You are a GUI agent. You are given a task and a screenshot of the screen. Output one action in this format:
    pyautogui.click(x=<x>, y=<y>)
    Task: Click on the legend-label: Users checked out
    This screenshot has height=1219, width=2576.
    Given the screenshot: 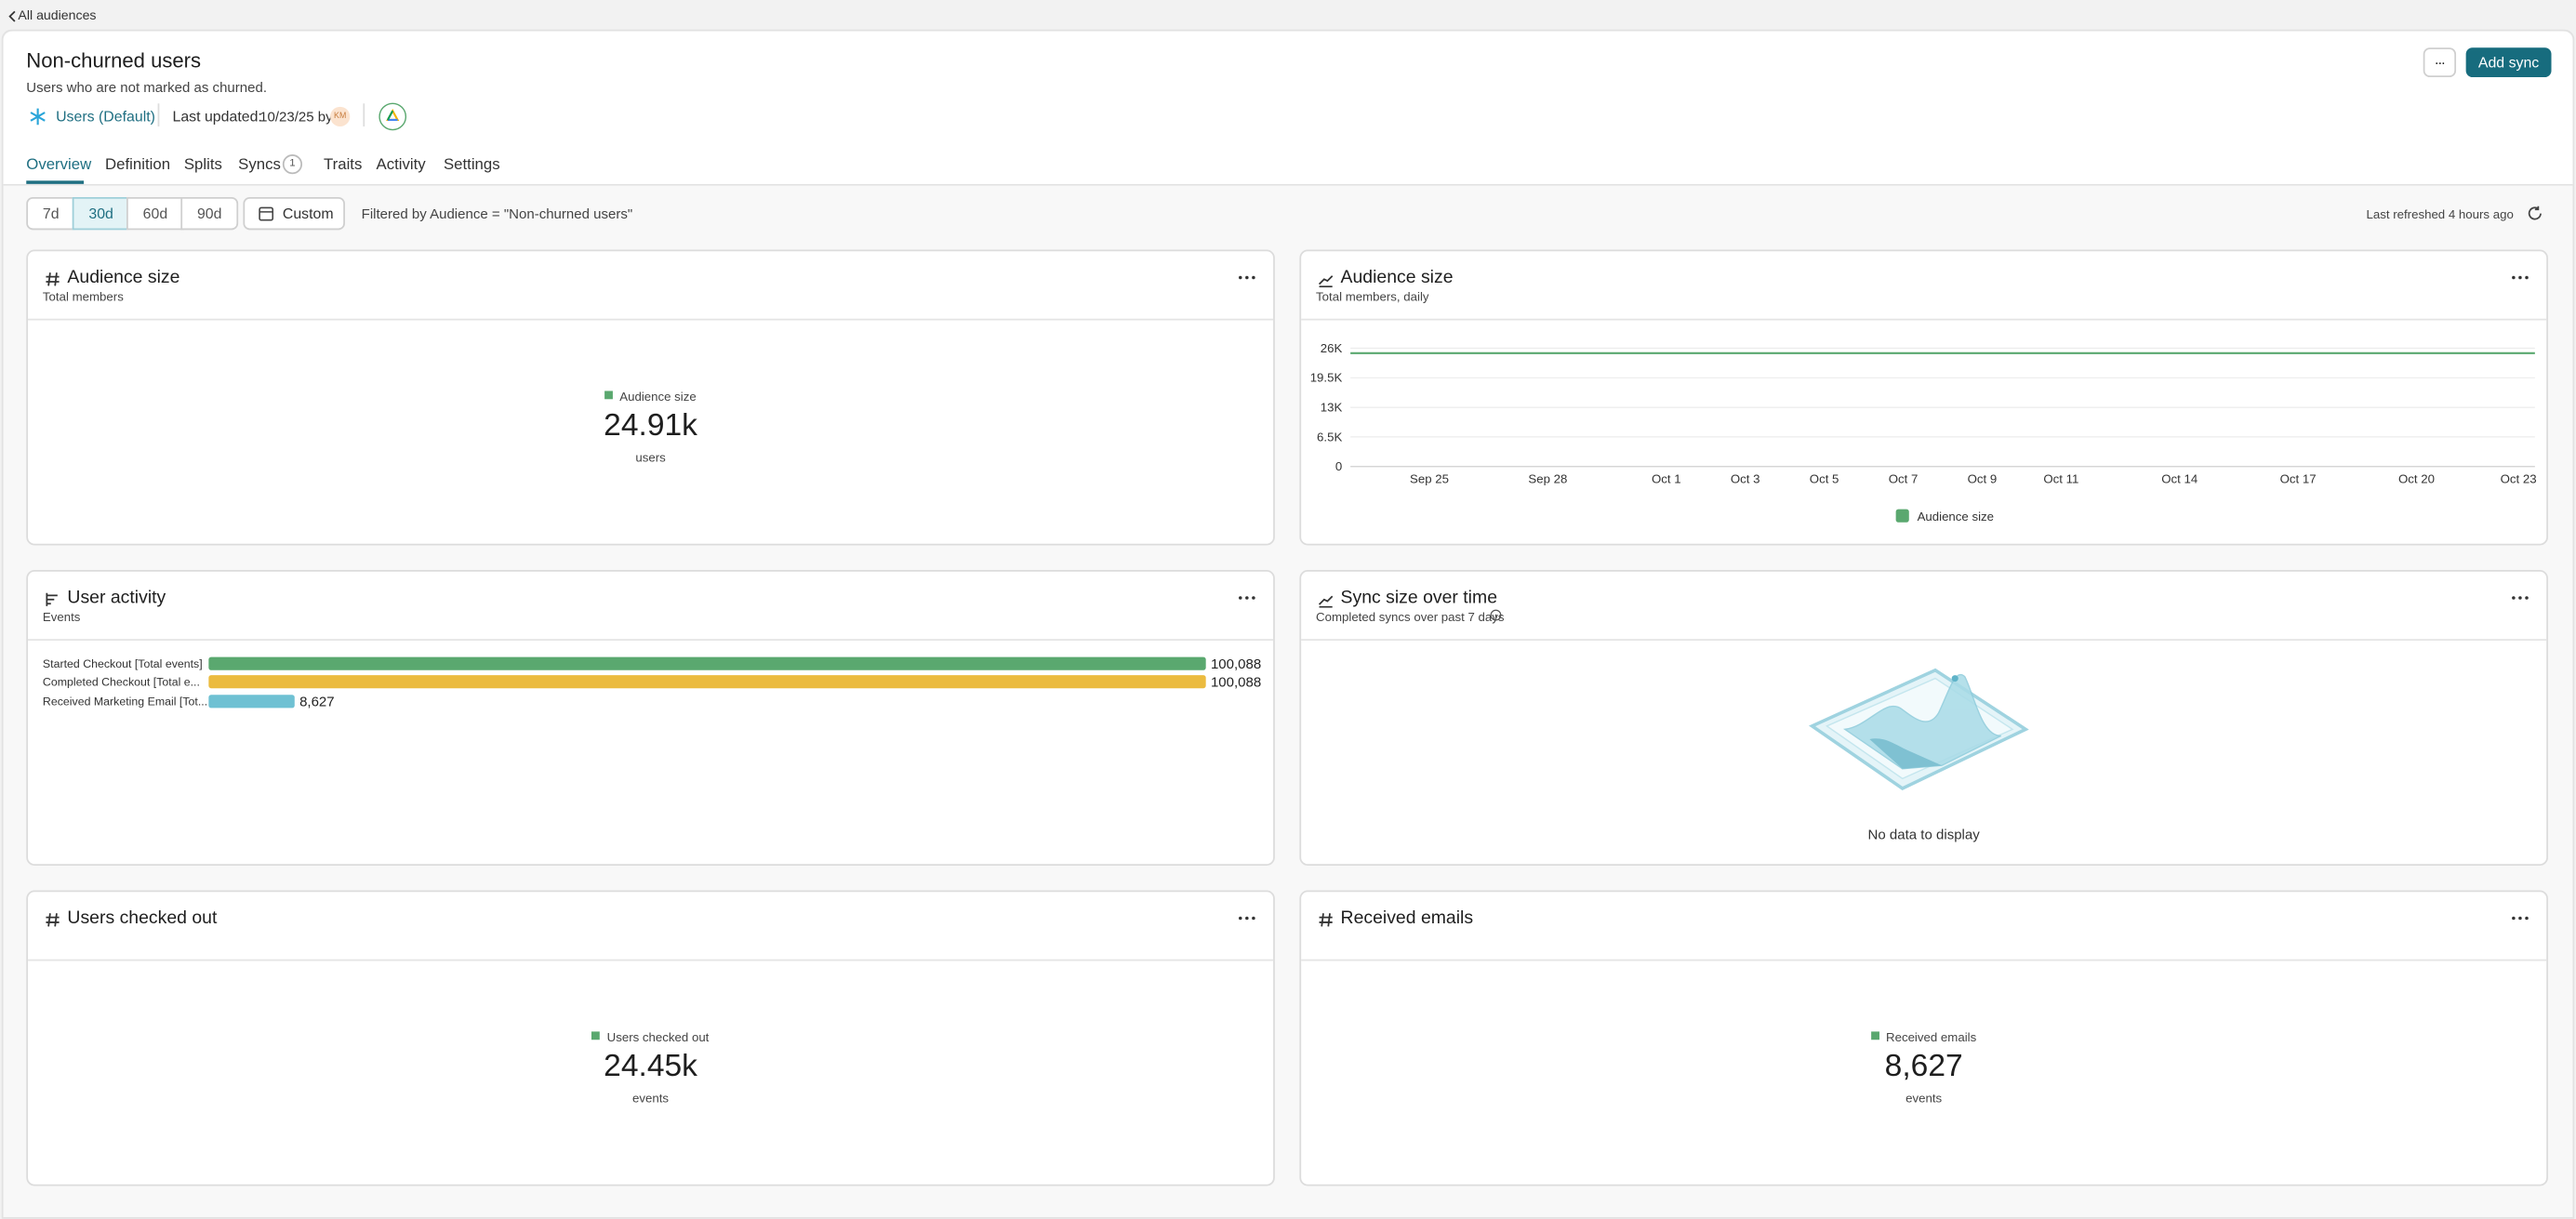 What is the action you would take?
    pyautogui.click(x=658, y=1037)
    